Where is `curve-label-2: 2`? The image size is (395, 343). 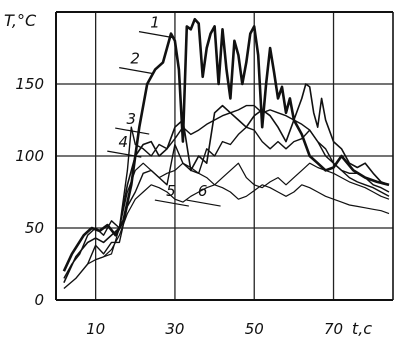 curve-label-2: 2 is located at coordinates (135, 59).